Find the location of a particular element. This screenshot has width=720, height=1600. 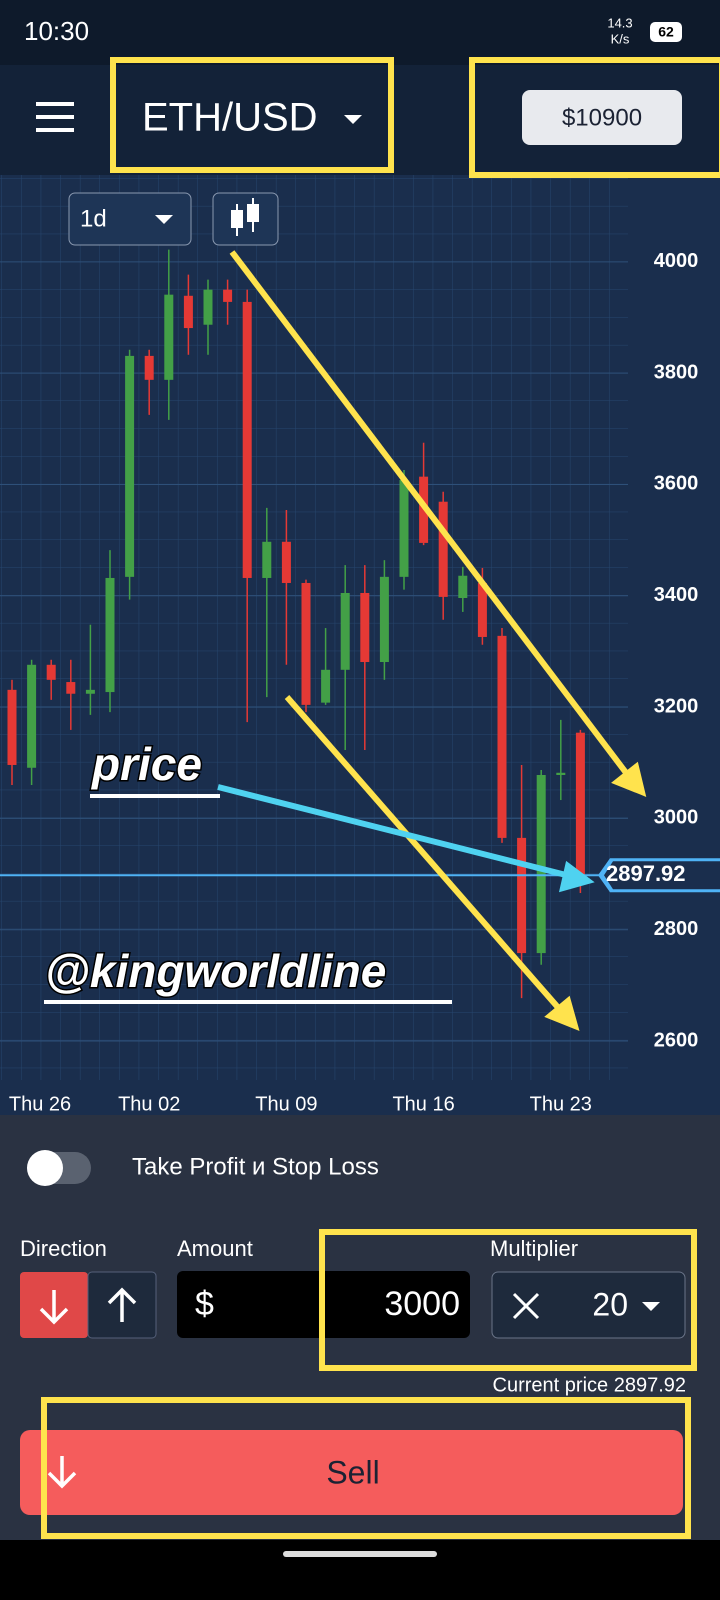

currency: $ is located at coordinates (204, 1304).